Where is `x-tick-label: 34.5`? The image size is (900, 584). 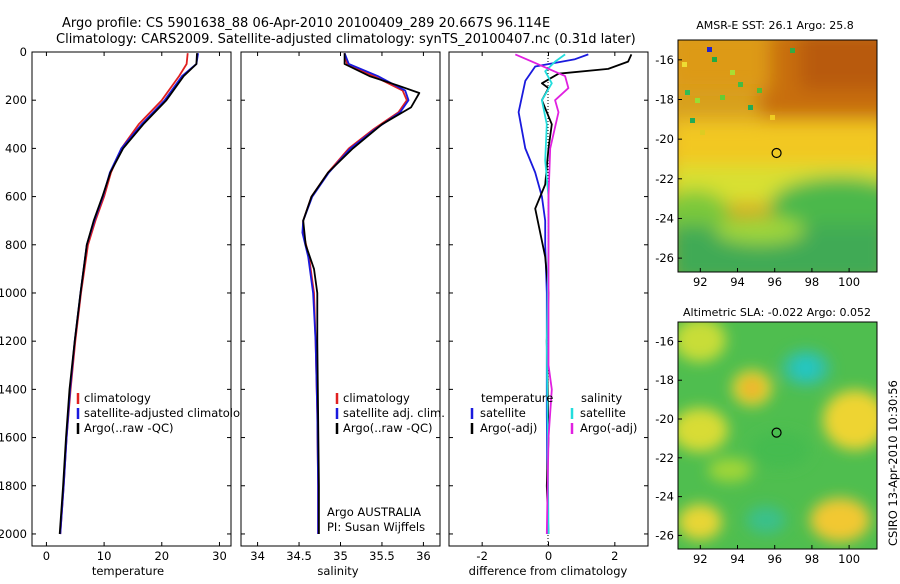
x-tick-label: 34.5 is located at coordinates (299, 556).